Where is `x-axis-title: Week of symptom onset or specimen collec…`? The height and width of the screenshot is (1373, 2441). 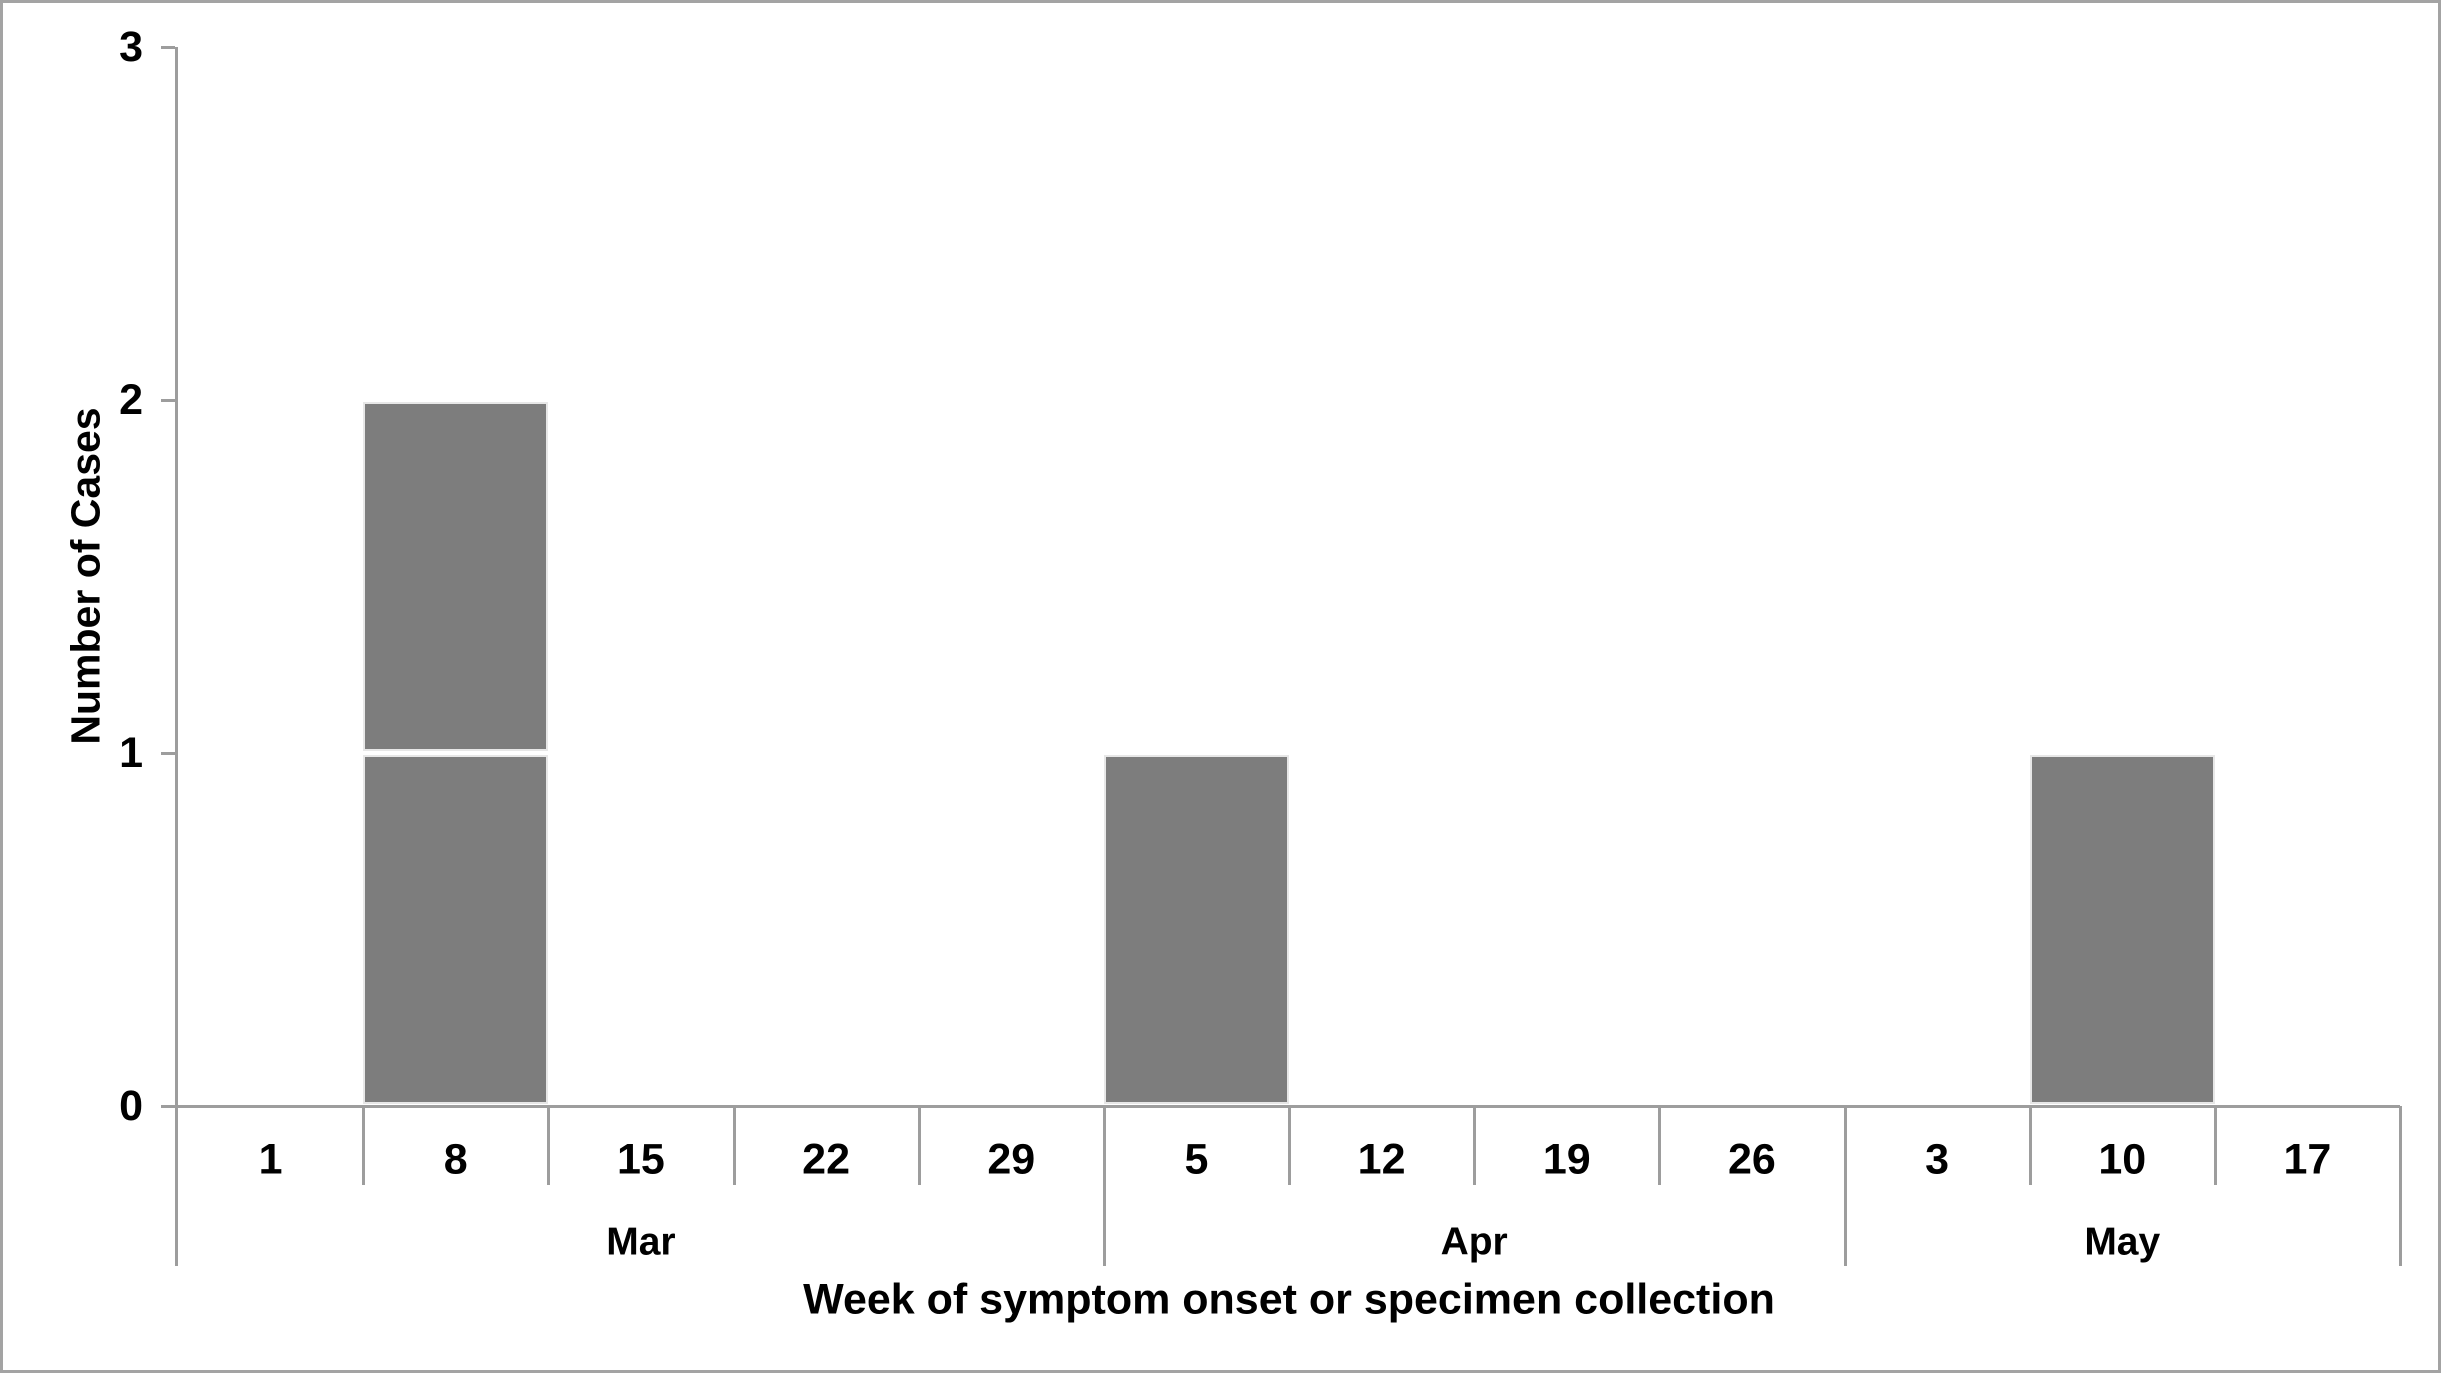
x-axis-title: Week of symptom onset or specimen collec… is located at coordinates (1289, 1299).